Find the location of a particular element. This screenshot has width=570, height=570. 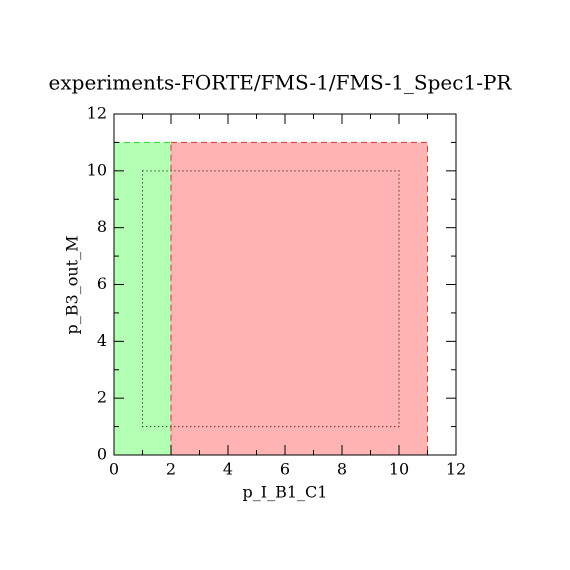

y-axis-label: p_B3_out_M is located at coordinates (72, 285).